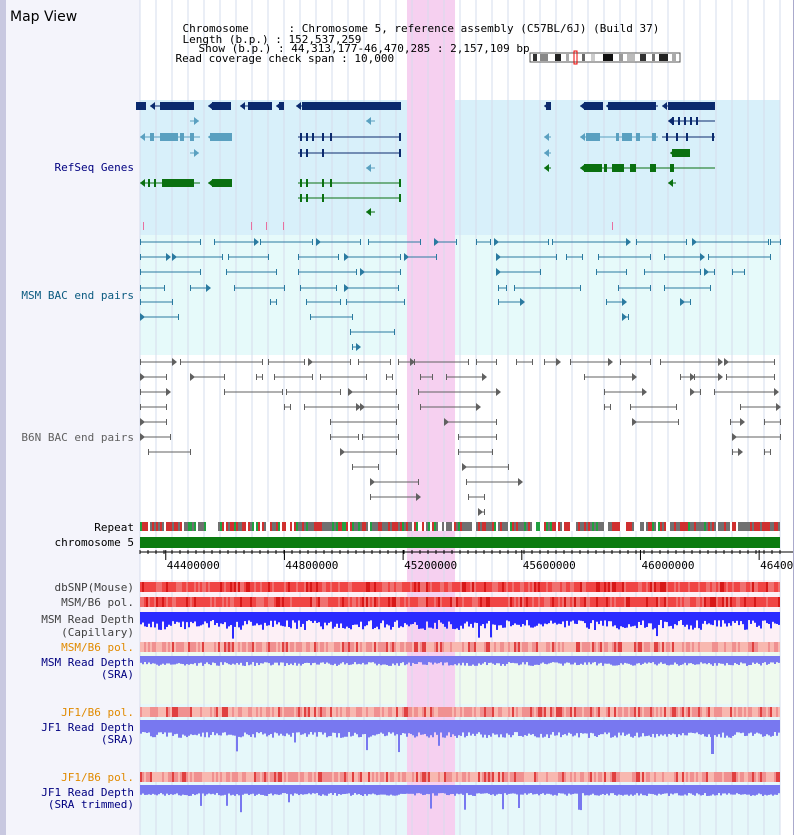 This screenshot has width=800, height=835. What do you see at coordinates (87, 662) in the screenshot?
I see `msm-depth-sra-label: MSM Read Depth` at bounding box center [87, 662].